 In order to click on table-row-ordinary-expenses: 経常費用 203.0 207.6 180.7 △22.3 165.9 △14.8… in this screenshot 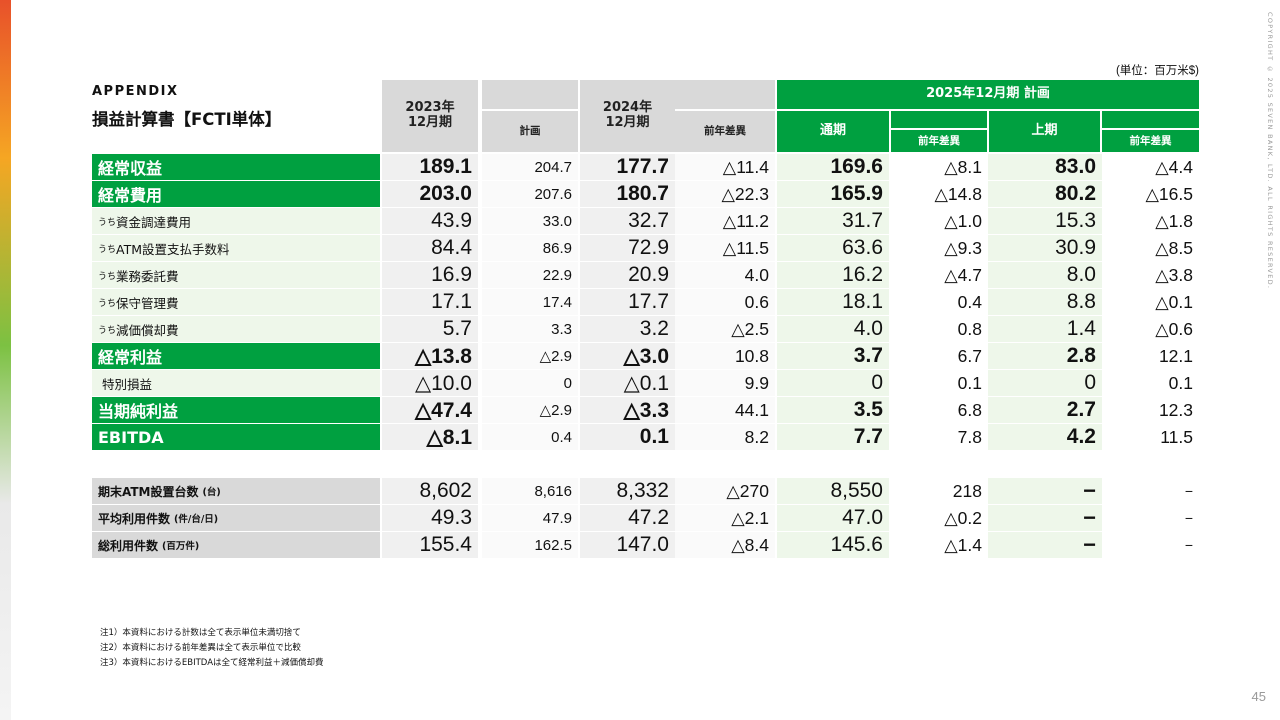, I will do `click(645, 194)`.